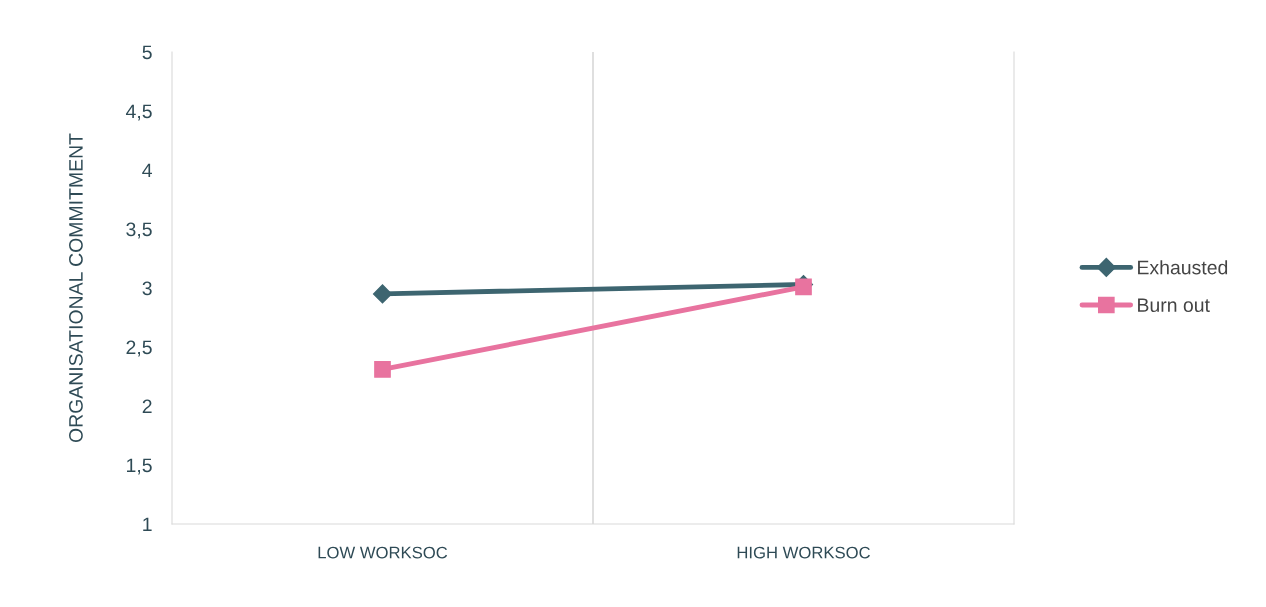 This screenshot has width=1266, height=607. Describe the element at coordinates (139, 466) in the screenshot. I see `y-tick-label: 1,5` at that location.